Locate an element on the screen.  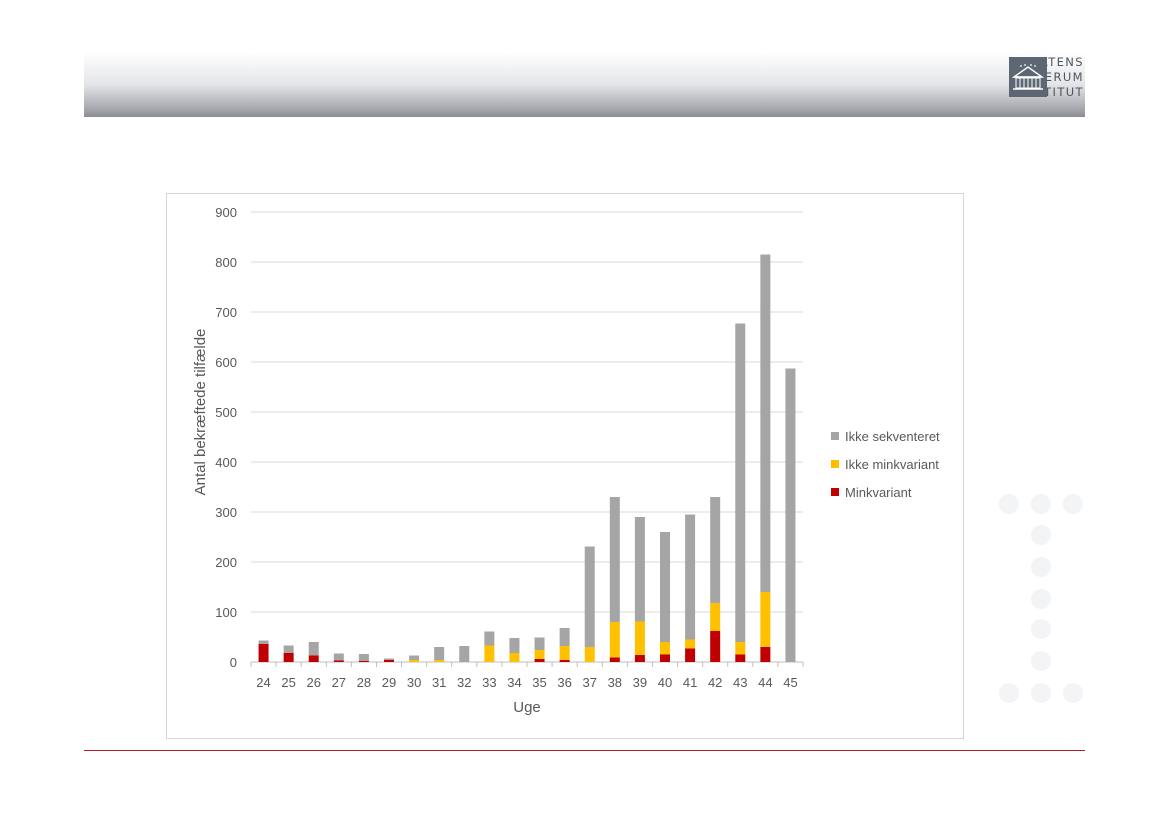
x-tick-label: 44 is located at coordinates (765, 682).